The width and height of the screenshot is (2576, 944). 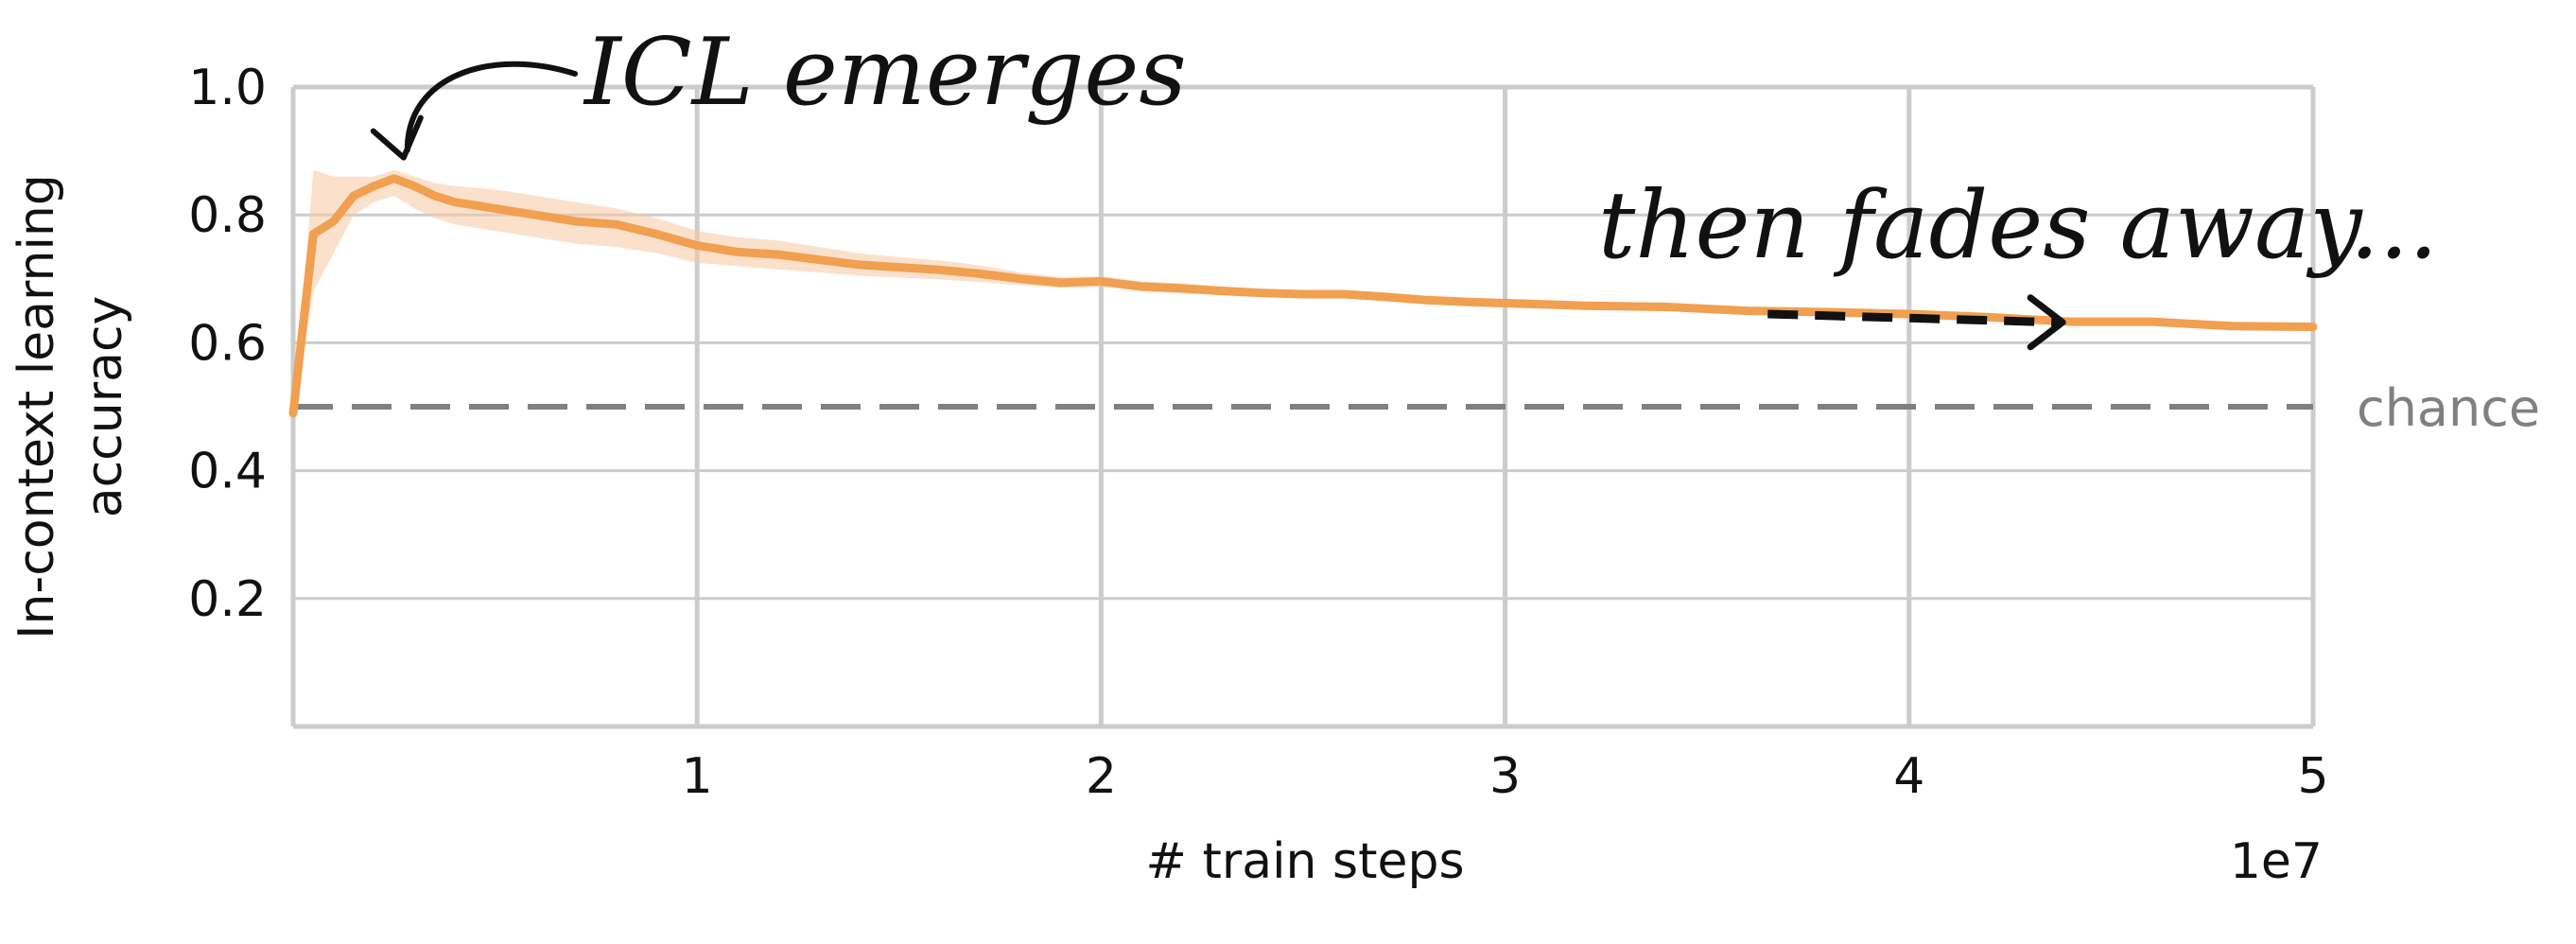 What do you see at coordinates (227, 599) in the screenshot?
I see `y-tick-label-0: 0.2` at bounding box center [227, 599].